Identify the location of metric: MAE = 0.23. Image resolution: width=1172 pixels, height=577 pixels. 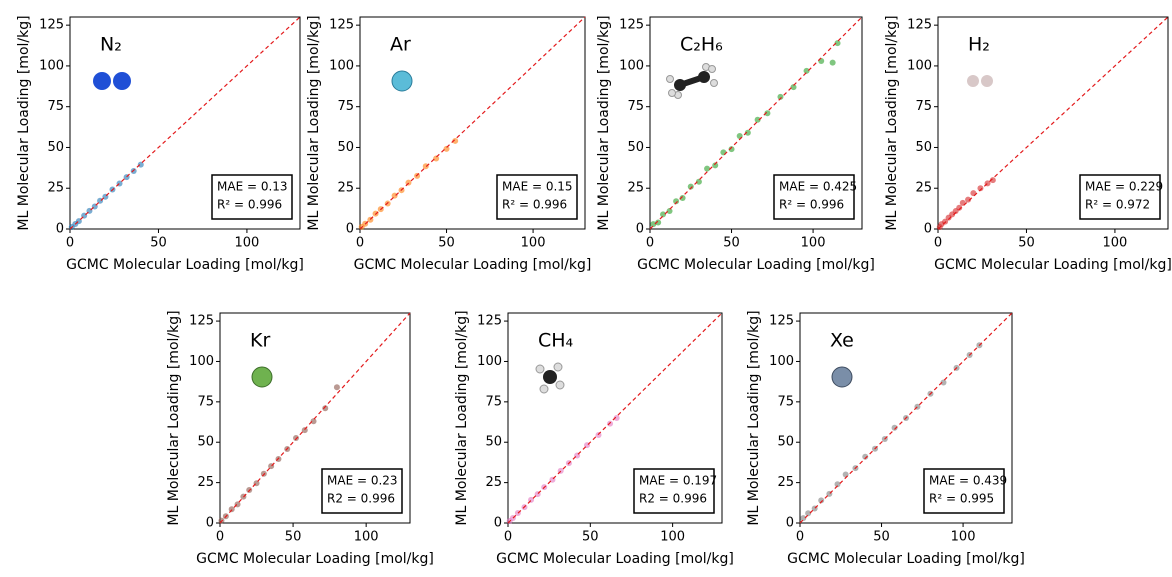
(362, 481).